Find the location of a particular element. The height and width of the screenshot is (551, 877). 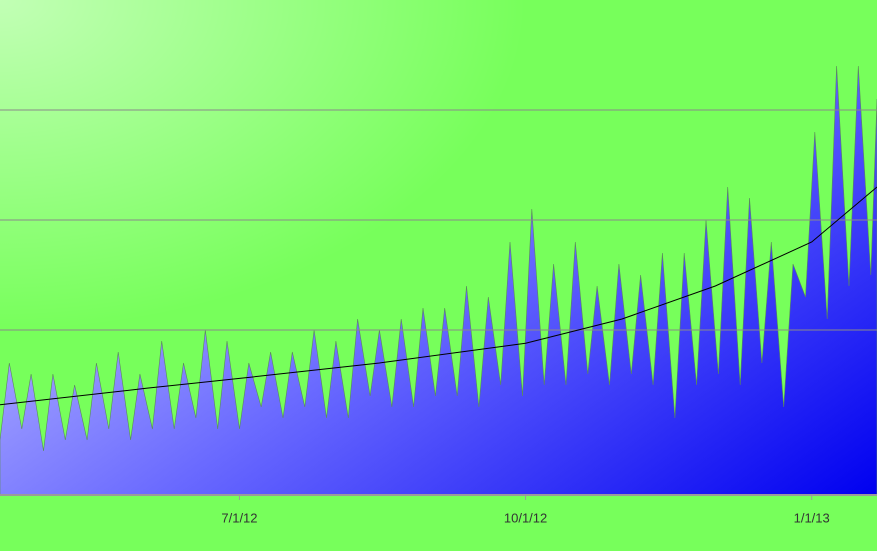

x-tick-label: 10/1/12 is located at coordinates (525, 517).